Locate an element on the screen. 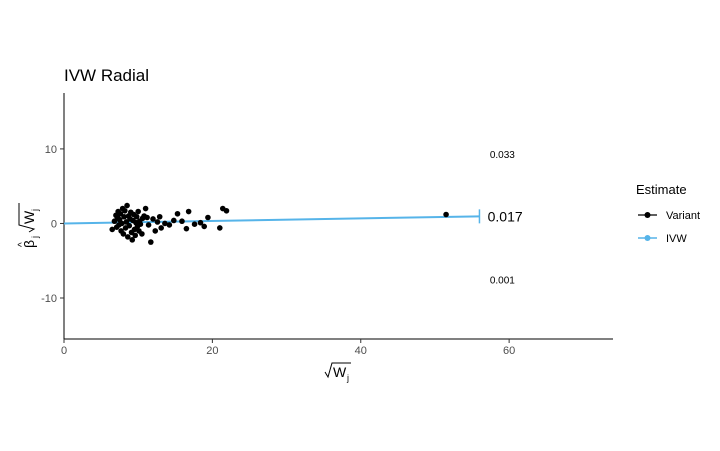  variant-points is located at coordinates (279, 223).